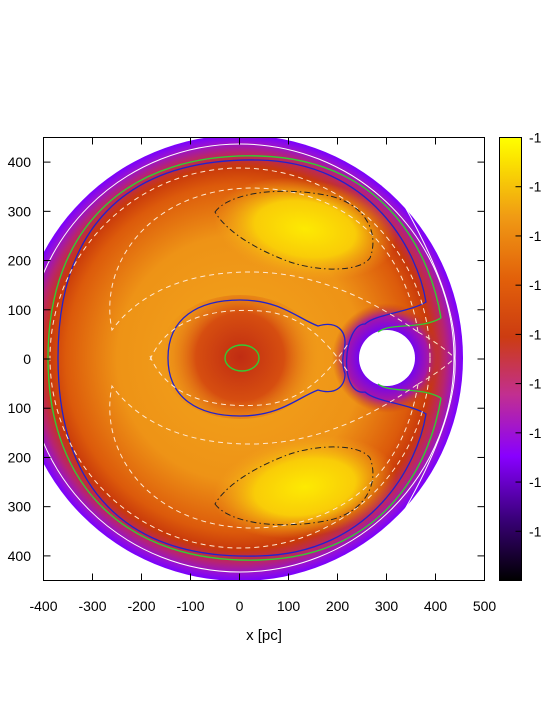  Describe the element at coordinates (436, 371) in the screenshot. I see `dashed-hole-link-lower` at that location.